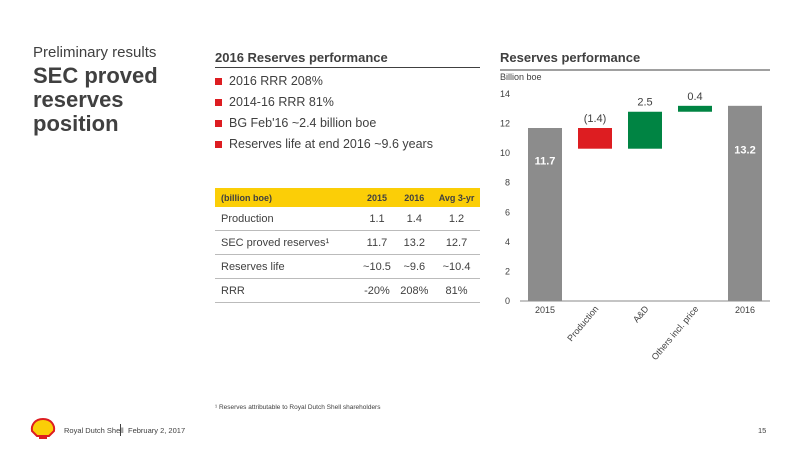 The height and width of the screenshot is (450, 800). I want to click on table-cell: 13.2, so click(414, 242).